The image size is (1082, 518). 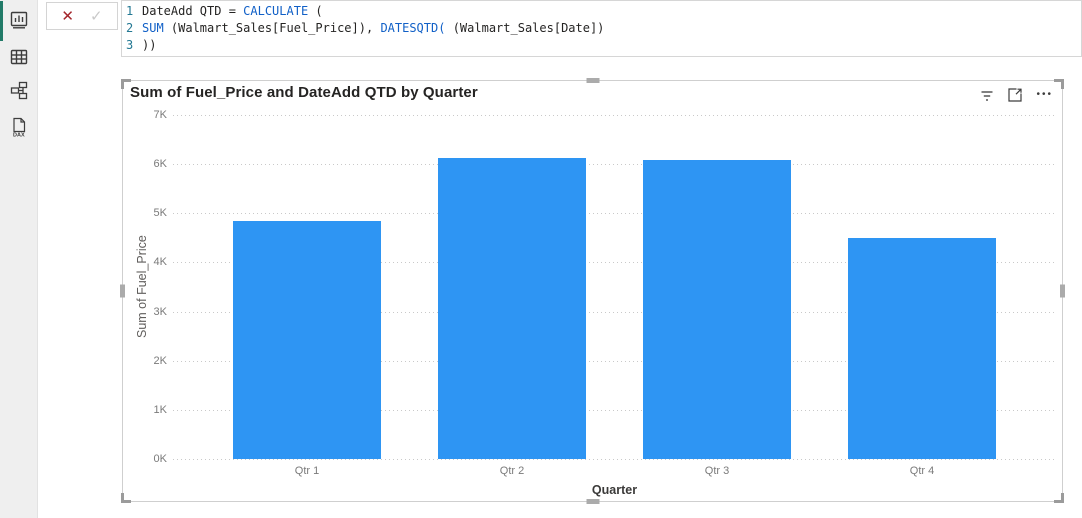 I want to click on x-category-label: Qtr 3, so click(x=717, y=471).